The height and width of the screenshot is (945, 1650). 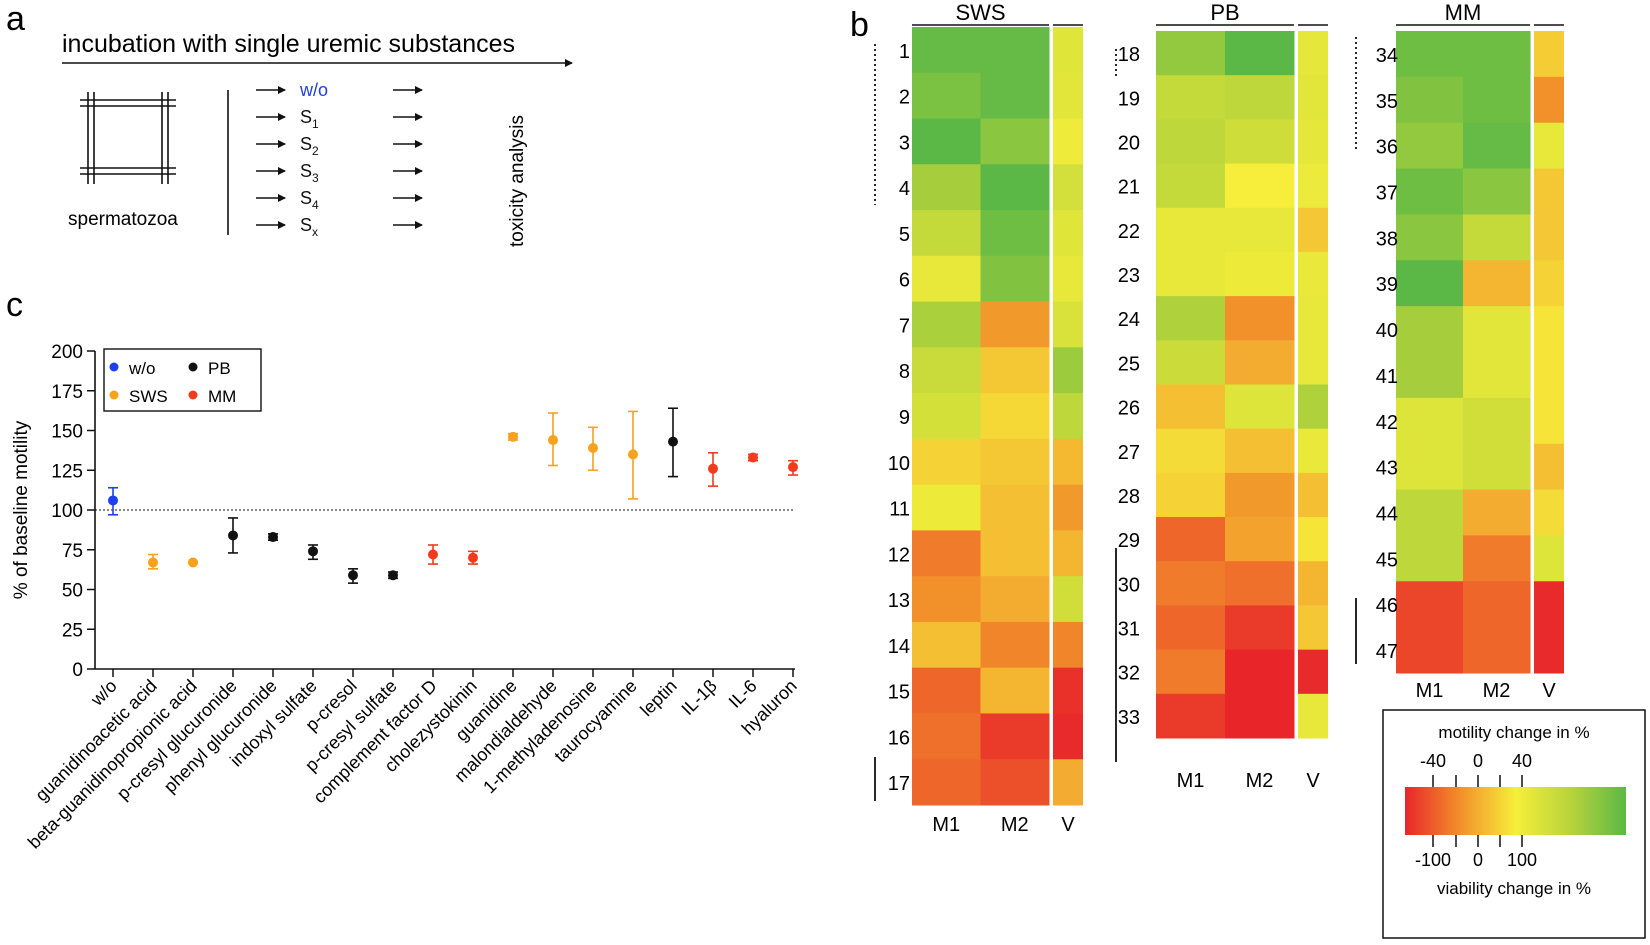 I want to click on y-tick-label: 200, so click(x=67, y=352).